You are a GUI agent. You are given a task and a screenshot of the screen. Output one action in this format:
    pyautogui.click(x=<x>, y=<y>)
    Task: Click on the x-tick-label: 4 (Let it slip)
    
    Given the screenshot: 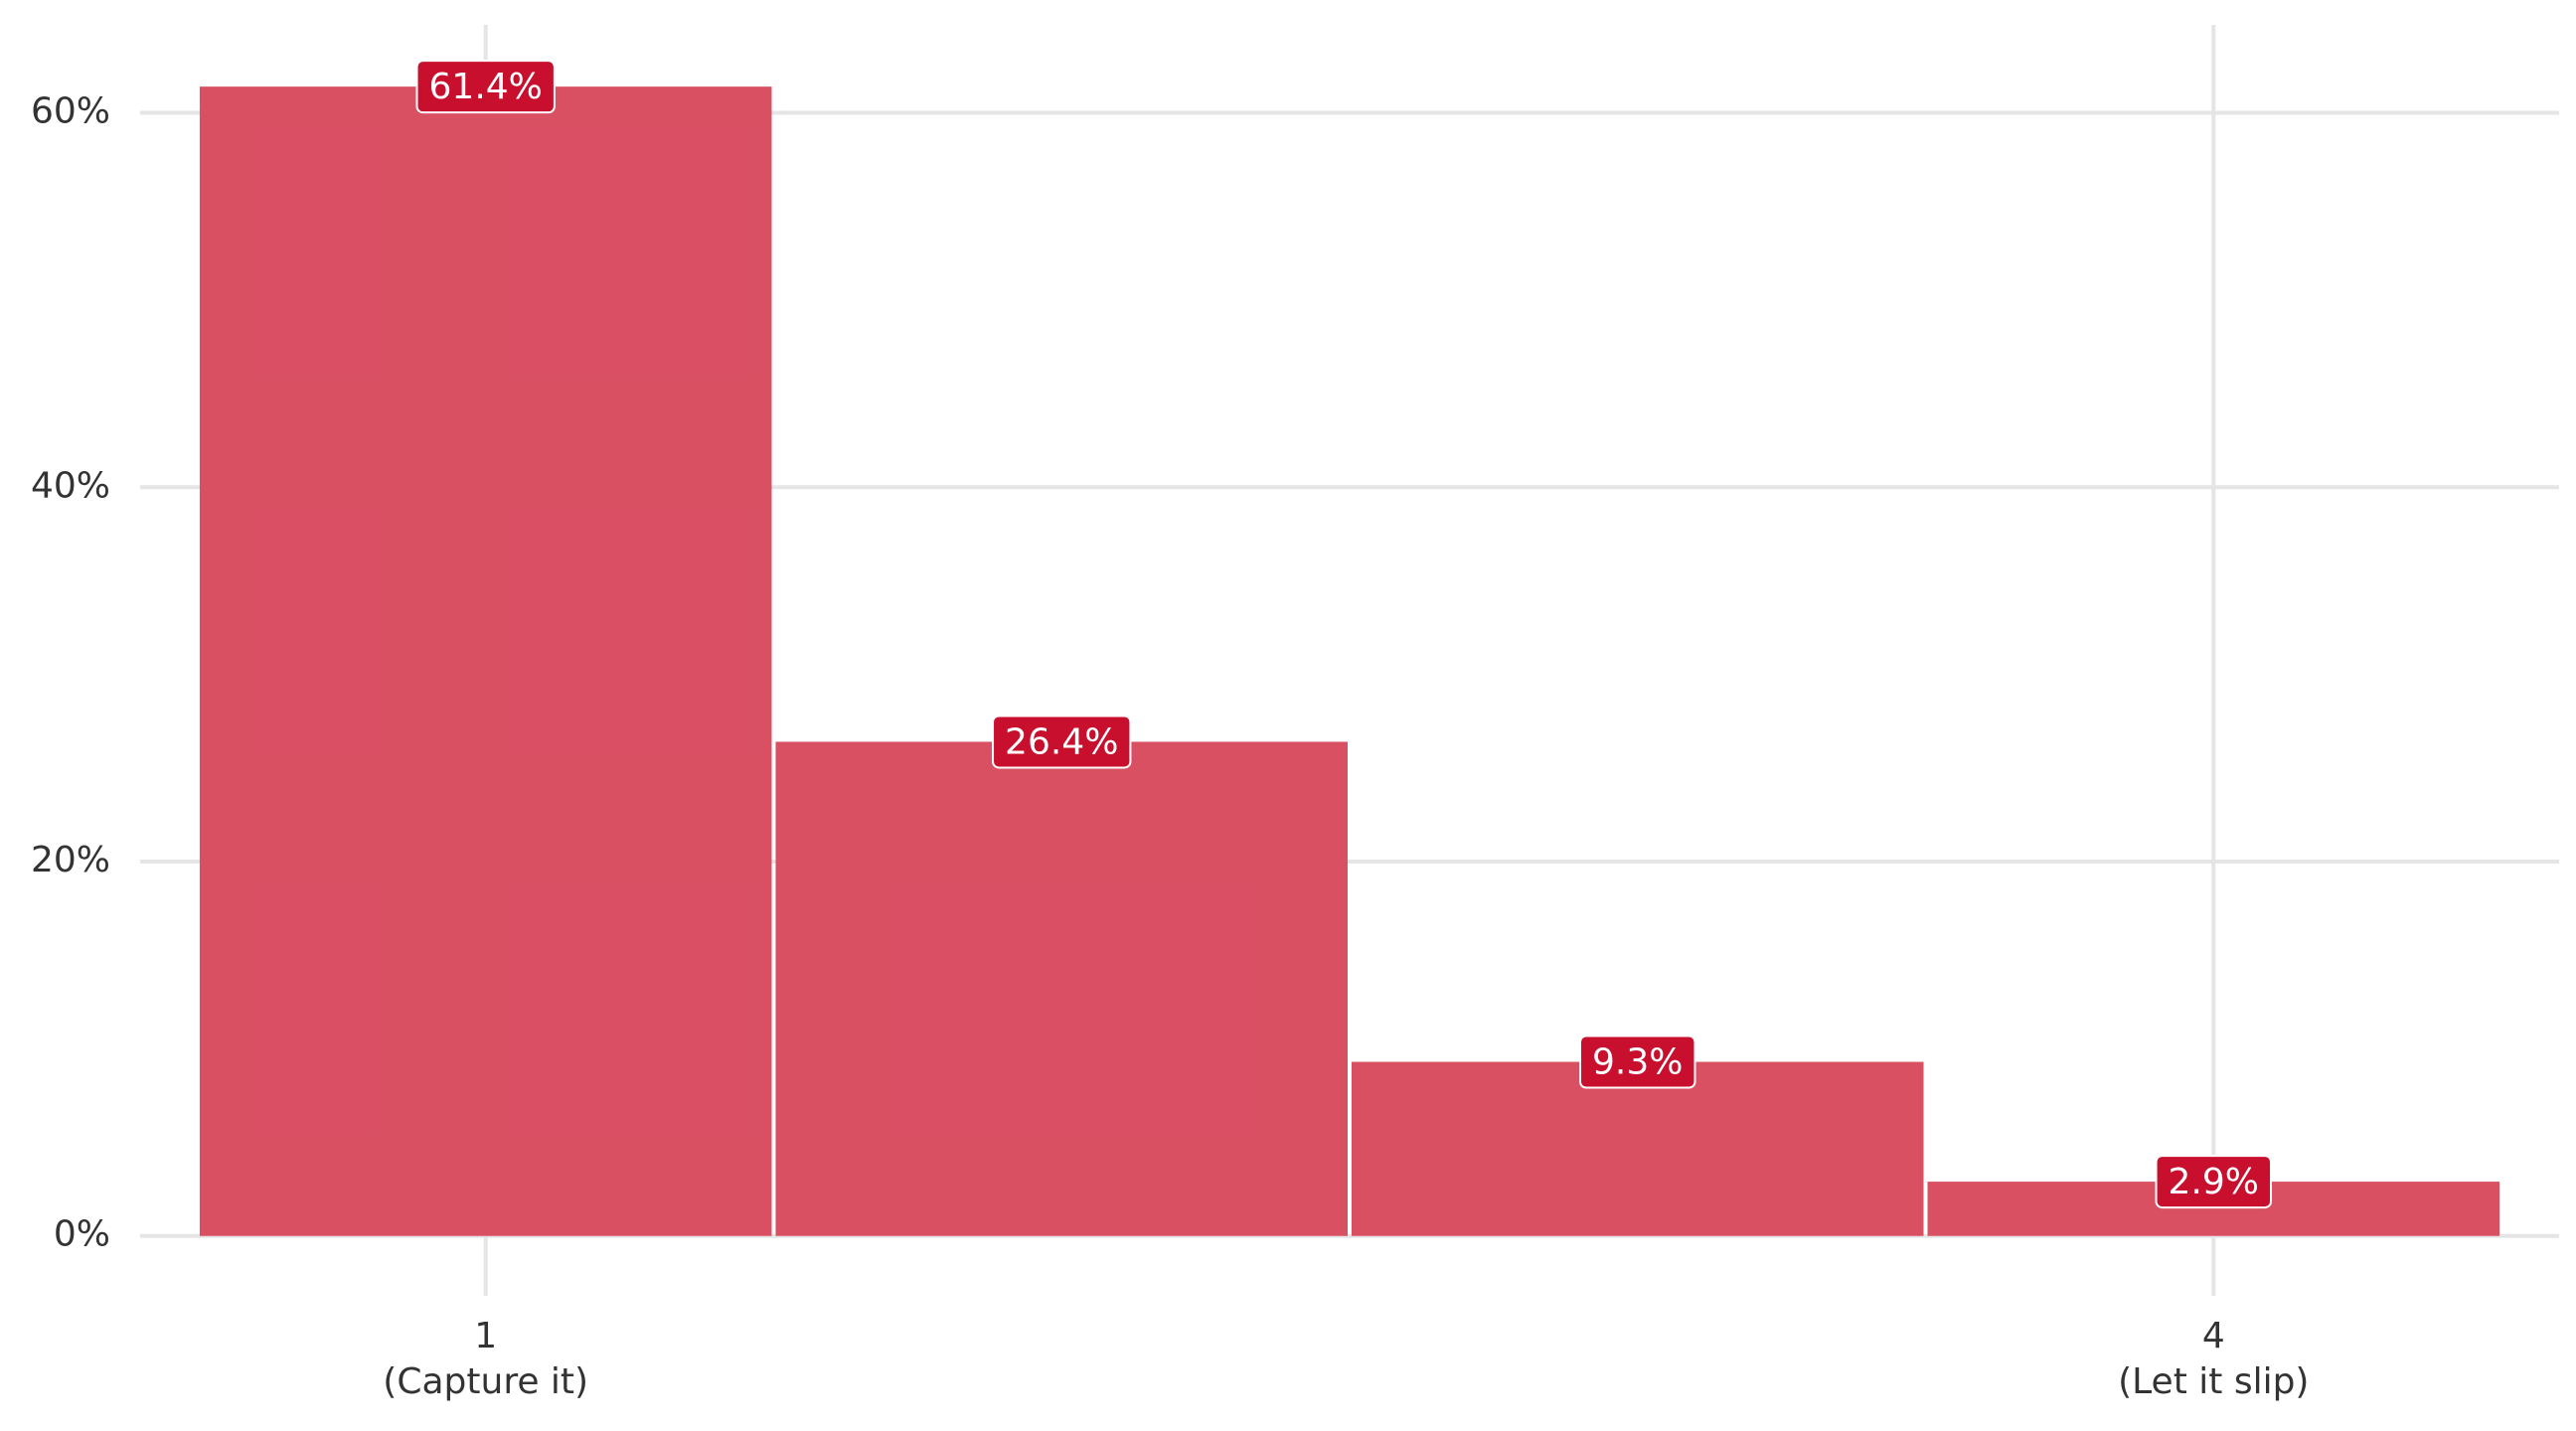 What is the action you would take?
    pyautogui.click(x=2214, y=1359)
    